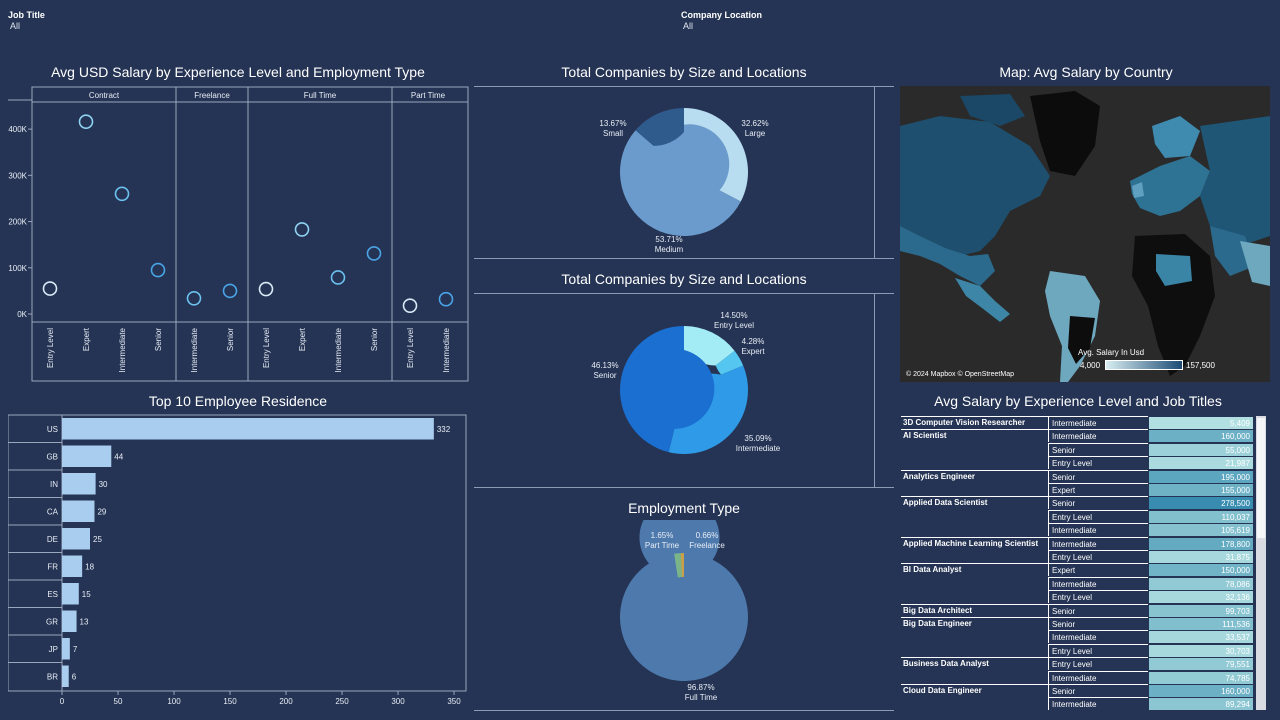 Image resolution: width=1280 pixels, height=720 pixels. Describe the element at coordinates (1201, 570) in the screenshot. I see `salary-value-cell: 150,000` at that location.